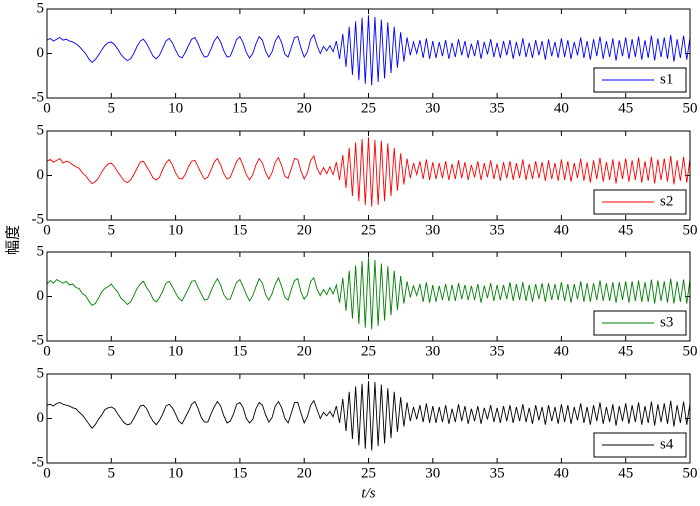 The width and height of the screenshot is (700, 506). What do you see at coordinates (368, 493) in the screenshot?
I see `x-axis-label: t/s` at bounding box center [368, 493].